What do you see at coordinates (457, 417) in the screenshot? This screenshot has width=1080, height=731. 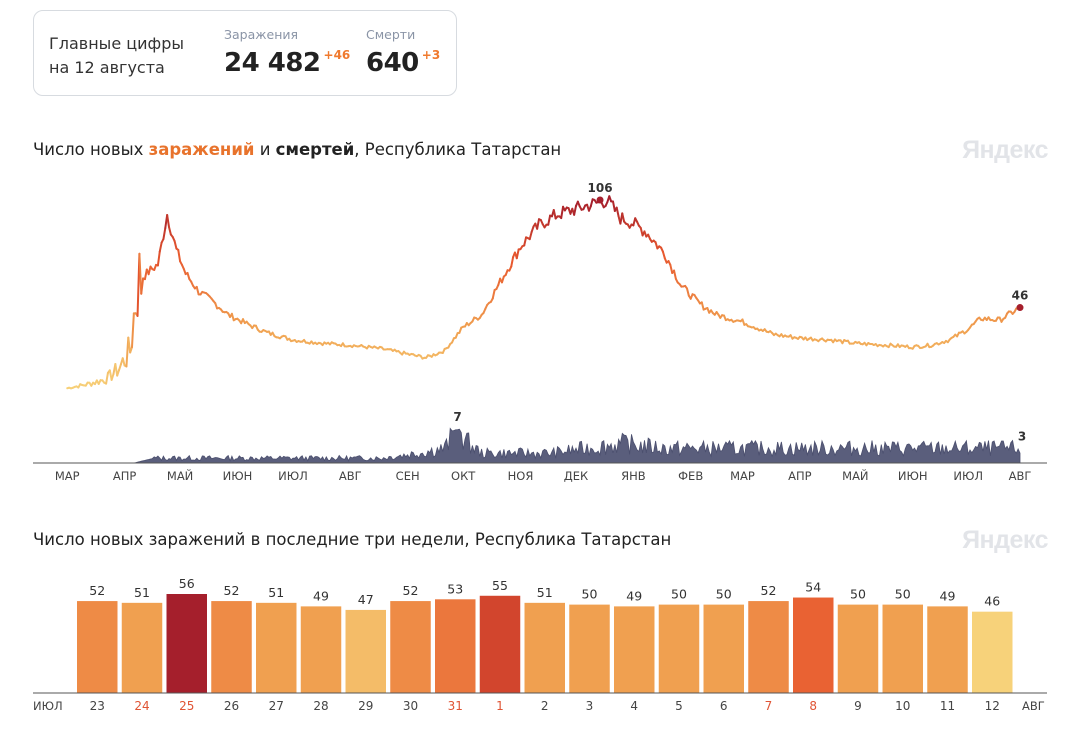 I see `deaths-annotation: 7` at bounding box center [457, 417].